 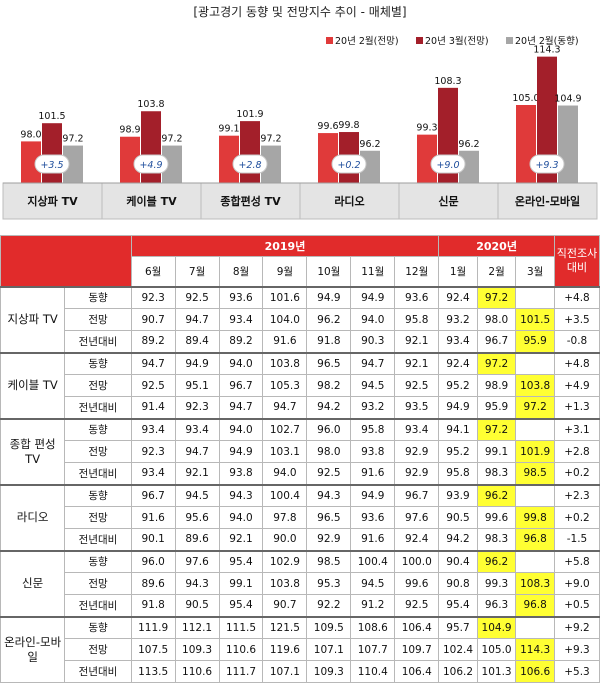 What do you see at coordinates (33, 583) in the screenshot?
I see `media-label: 신문` at bounding box center [33, 583].